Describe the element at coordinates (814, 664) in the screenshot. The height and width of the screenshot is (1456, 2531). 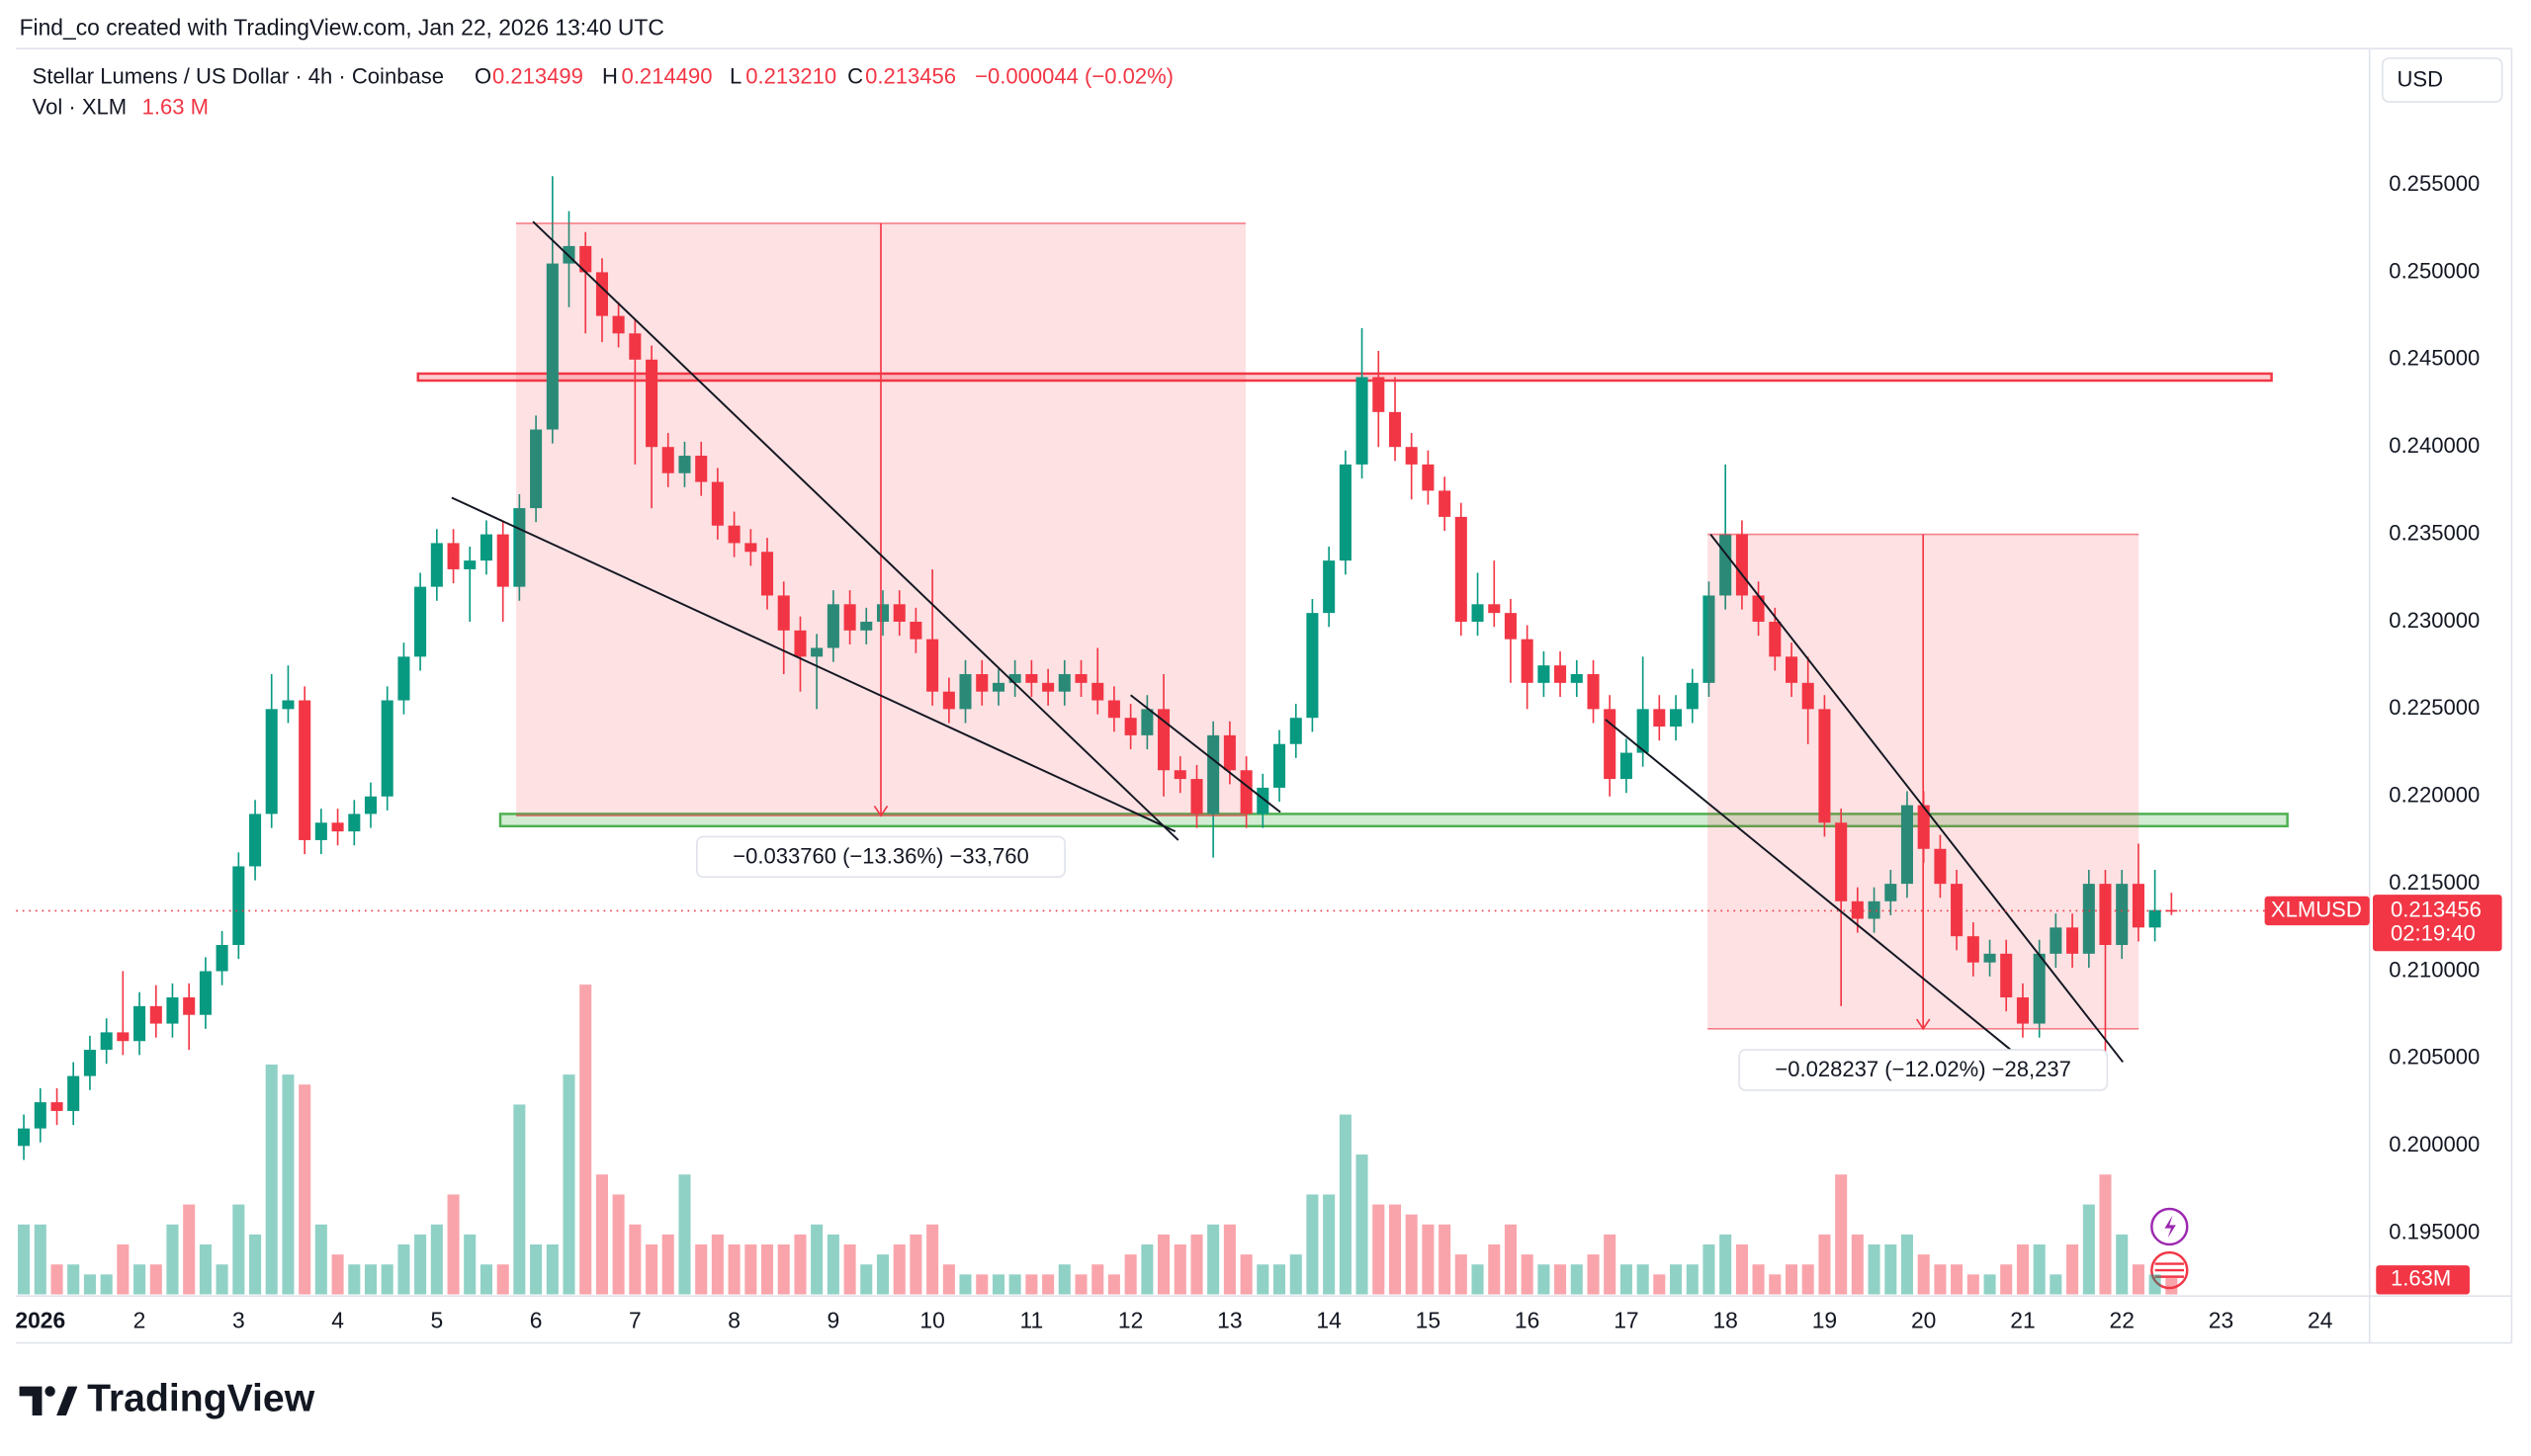
I see `trendline` at that location.